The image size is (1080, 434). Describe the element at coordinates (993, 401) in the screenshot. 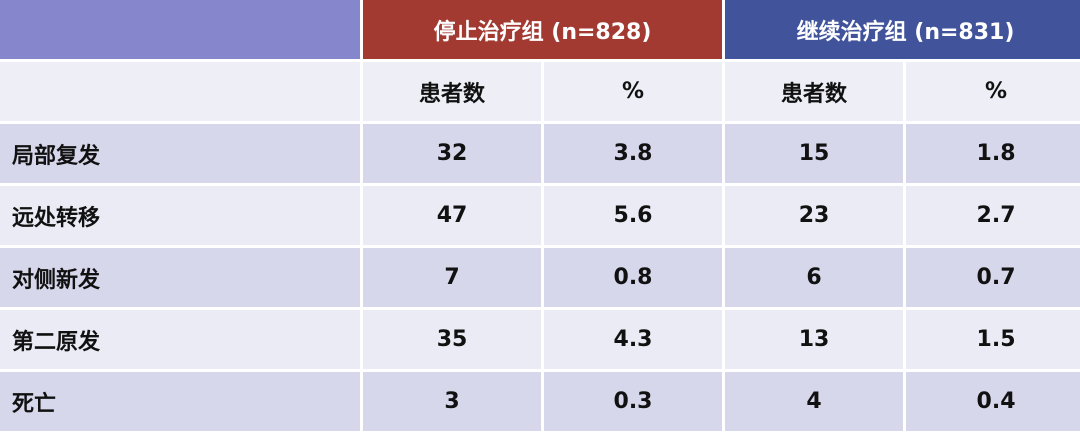

I see `continue-percent-cell: 0.4` at that location.